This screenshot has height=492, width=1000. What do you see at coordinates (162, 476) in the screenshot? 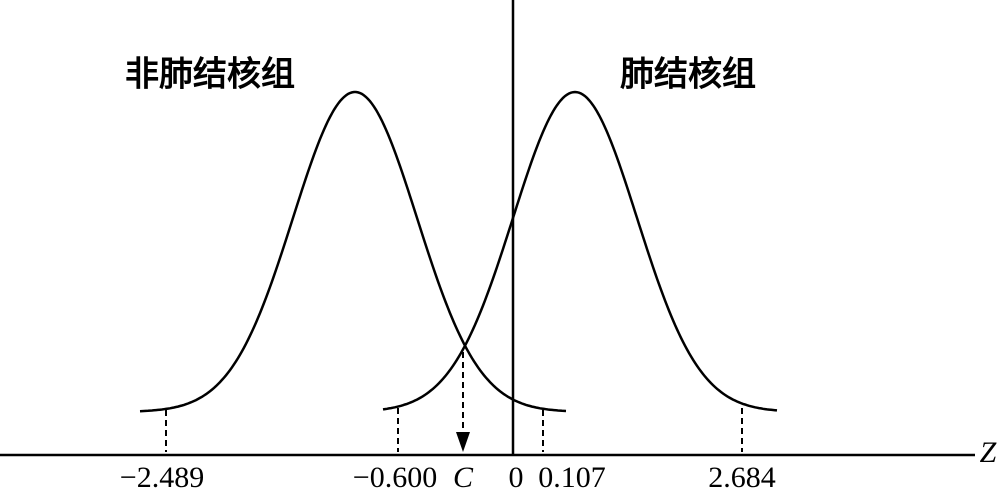
I see `tick-label: −2.489` at bounding box center [162, 476].